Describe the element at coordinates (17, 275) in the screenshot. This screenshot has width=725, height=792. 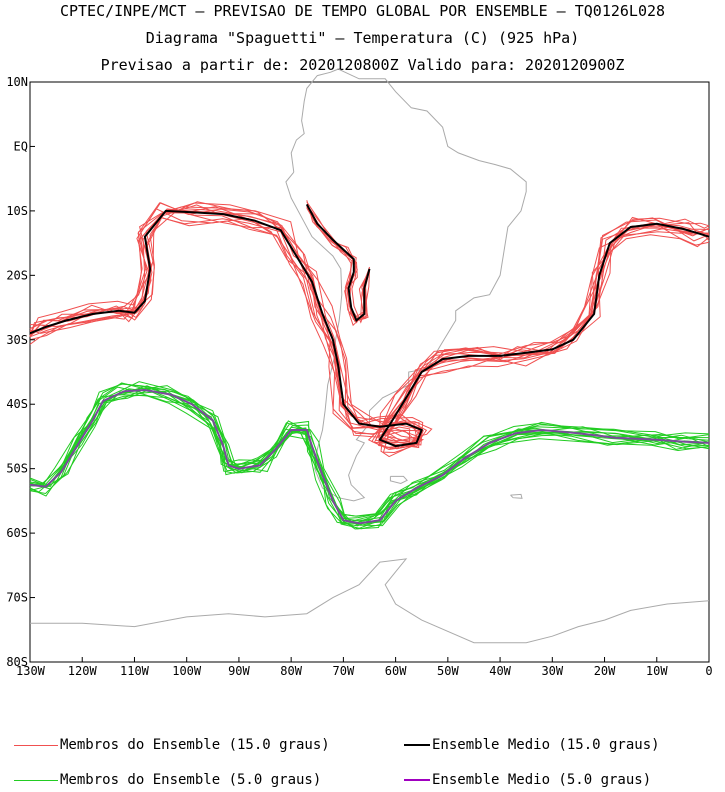
I see `lat-label: 20S` at that location.